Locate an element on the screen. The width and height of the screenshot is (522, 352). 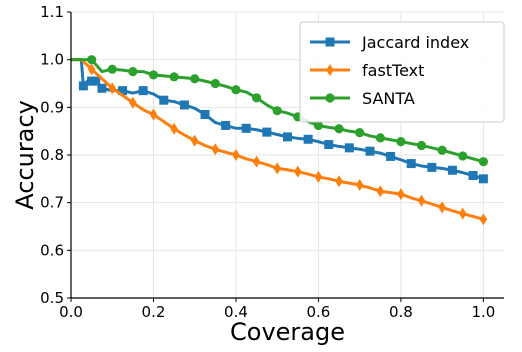
y-tick-label: 1.0 is located at coordinates (52, 60).